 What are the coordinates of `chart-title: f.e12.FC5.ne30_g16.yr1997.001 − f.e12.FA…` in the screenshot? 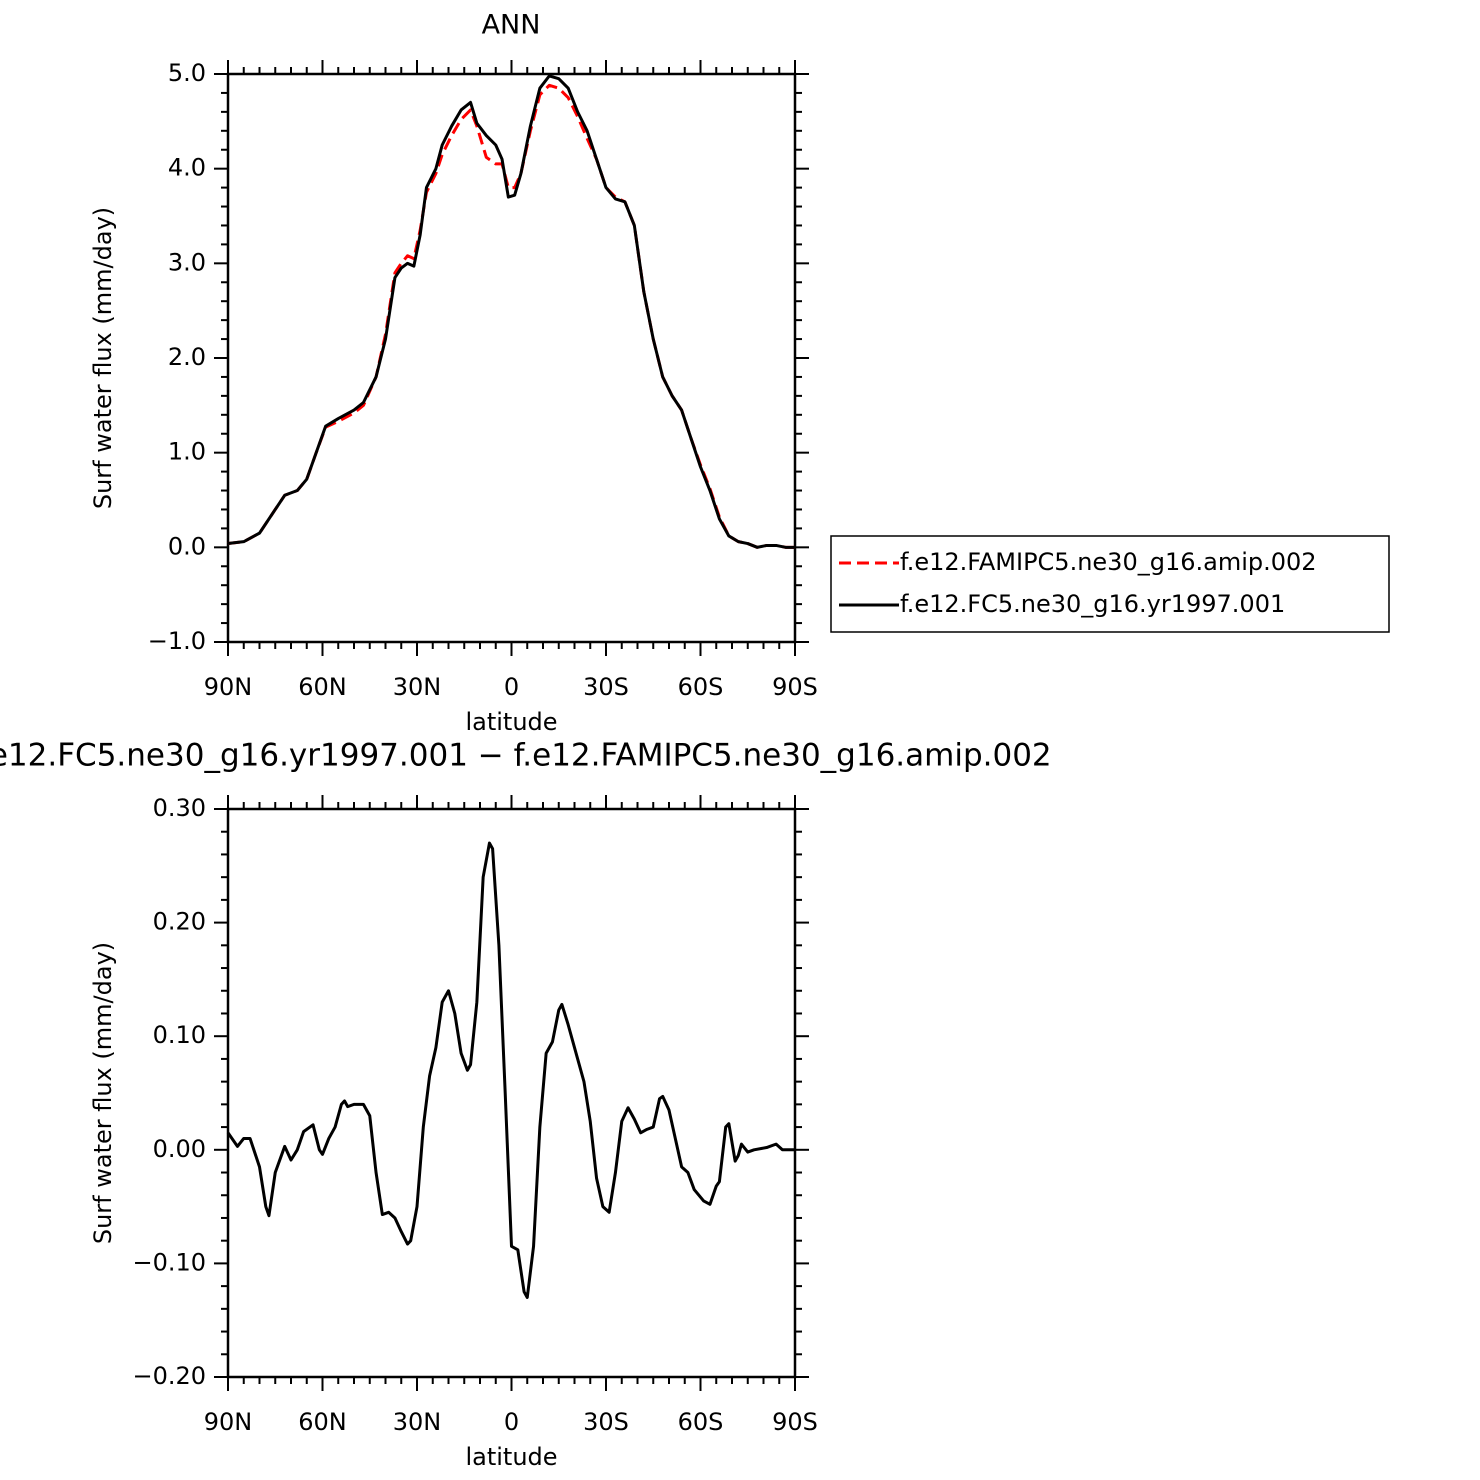 It's located at (526, 756).